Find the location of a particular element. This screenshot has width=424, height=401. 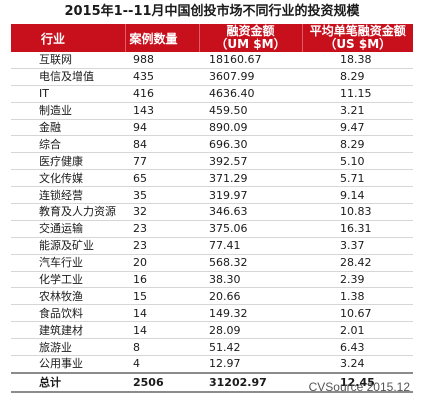

table-header-row: 行业 案例数量 融资金额 （UM $M） 平均单笔融资金额 （US $M） is located at coordinates (212, 38).